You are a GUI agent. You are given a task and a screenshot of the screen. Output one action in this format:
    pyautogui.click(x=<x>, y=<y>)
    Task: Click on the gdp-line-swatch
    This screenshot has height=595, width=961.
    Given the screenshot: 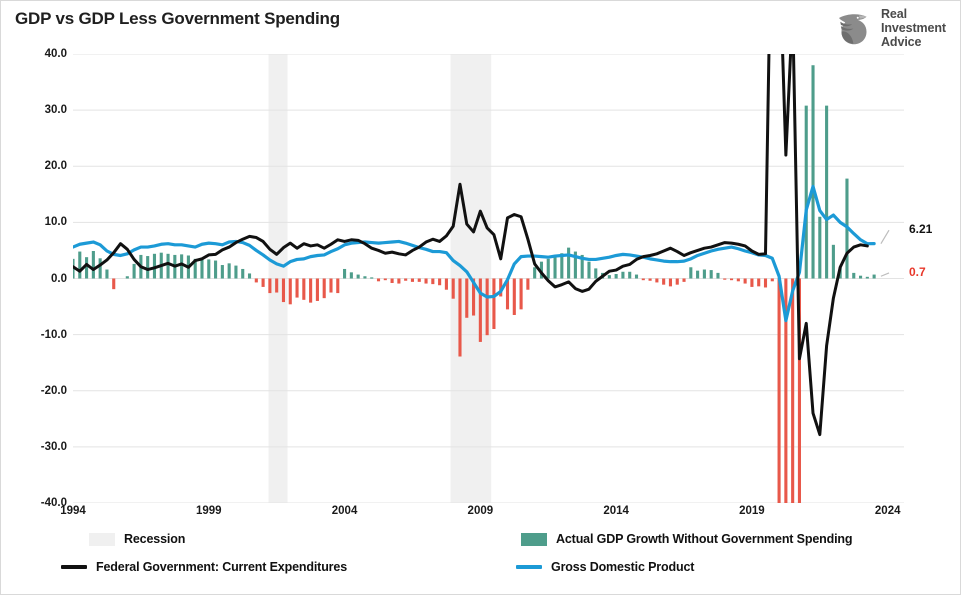 What is the action you would take?
    pyautogui.click(x=529, y=567)
    